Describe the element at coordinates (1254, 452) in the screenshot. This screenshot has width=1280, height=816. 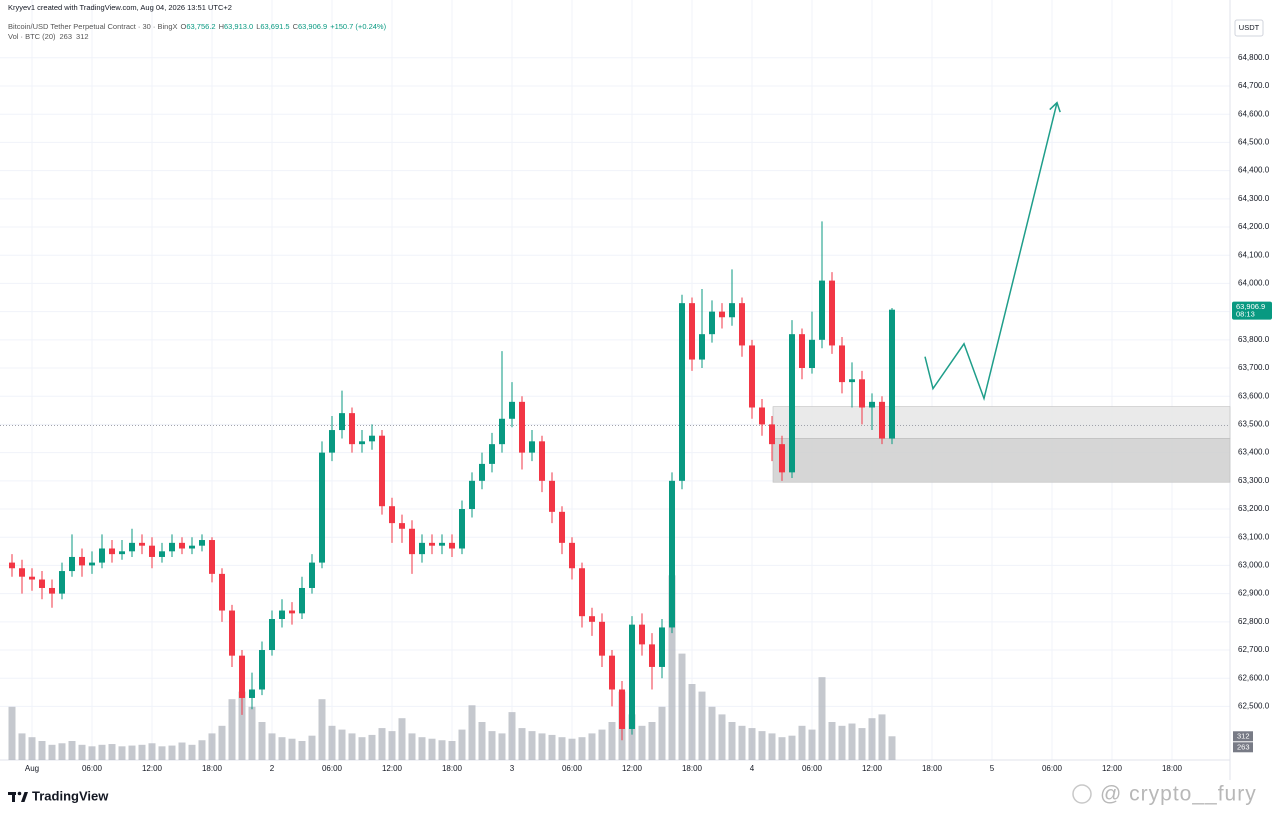
I see `y-tick-label: 63,400.0` at that location.